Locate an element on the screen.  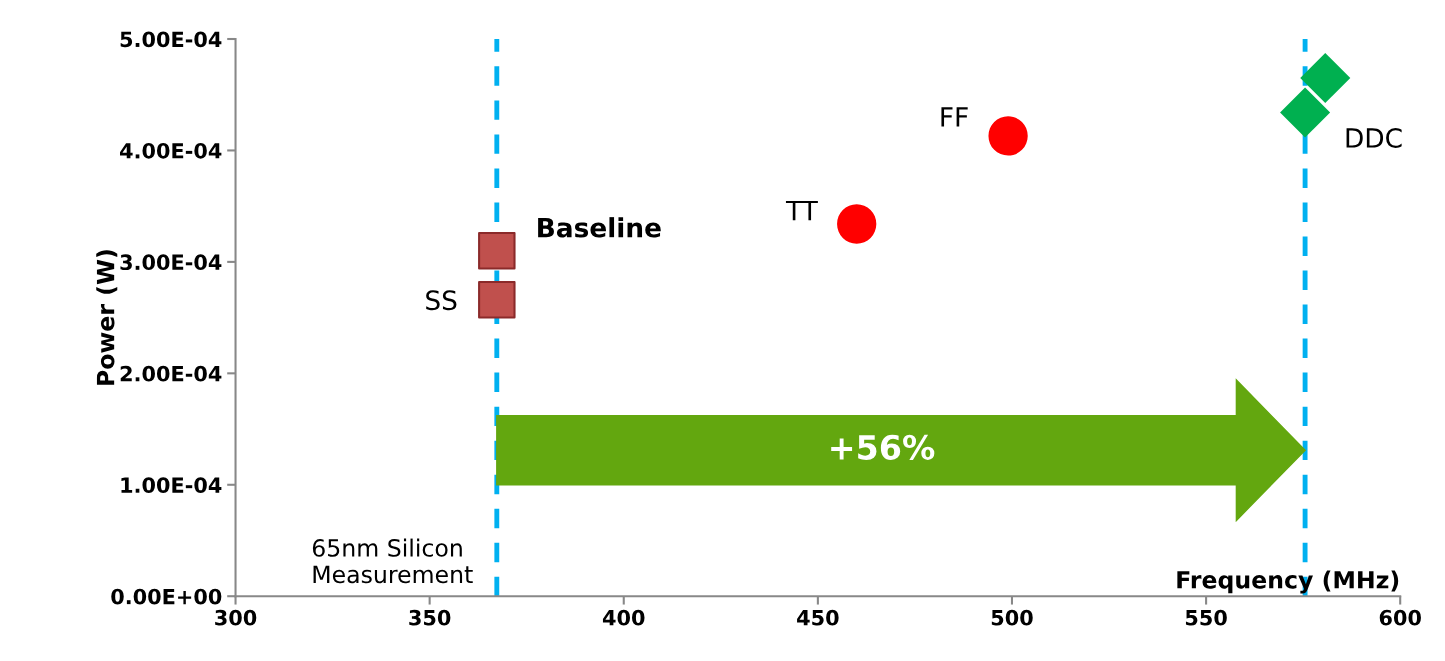
annotation: DDC is located at coordinates (1374, 138).